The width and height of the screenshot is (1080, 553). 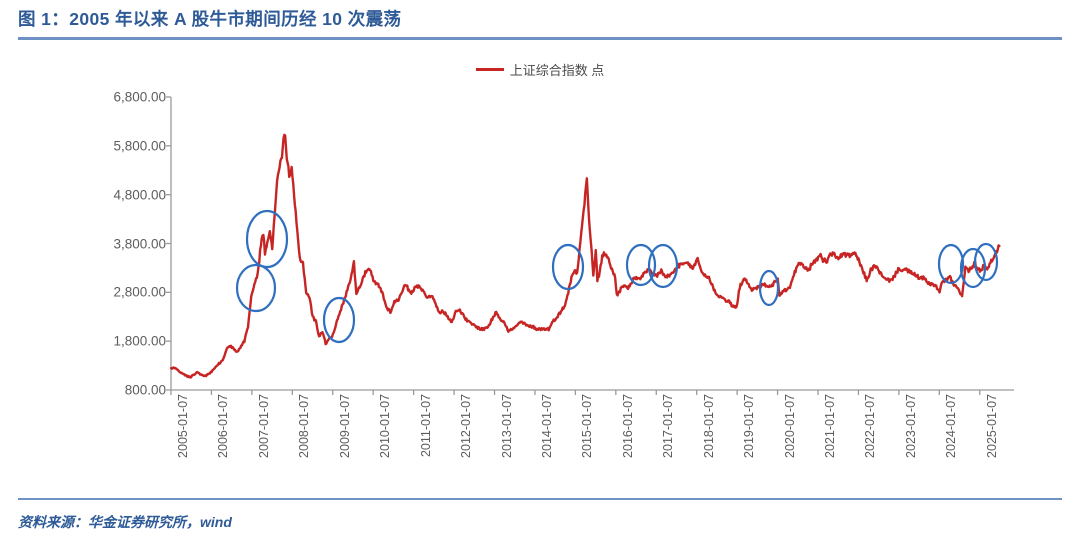 I want to click on y-axis-tick-label: 6,800.00, so click(x=139, y=97).